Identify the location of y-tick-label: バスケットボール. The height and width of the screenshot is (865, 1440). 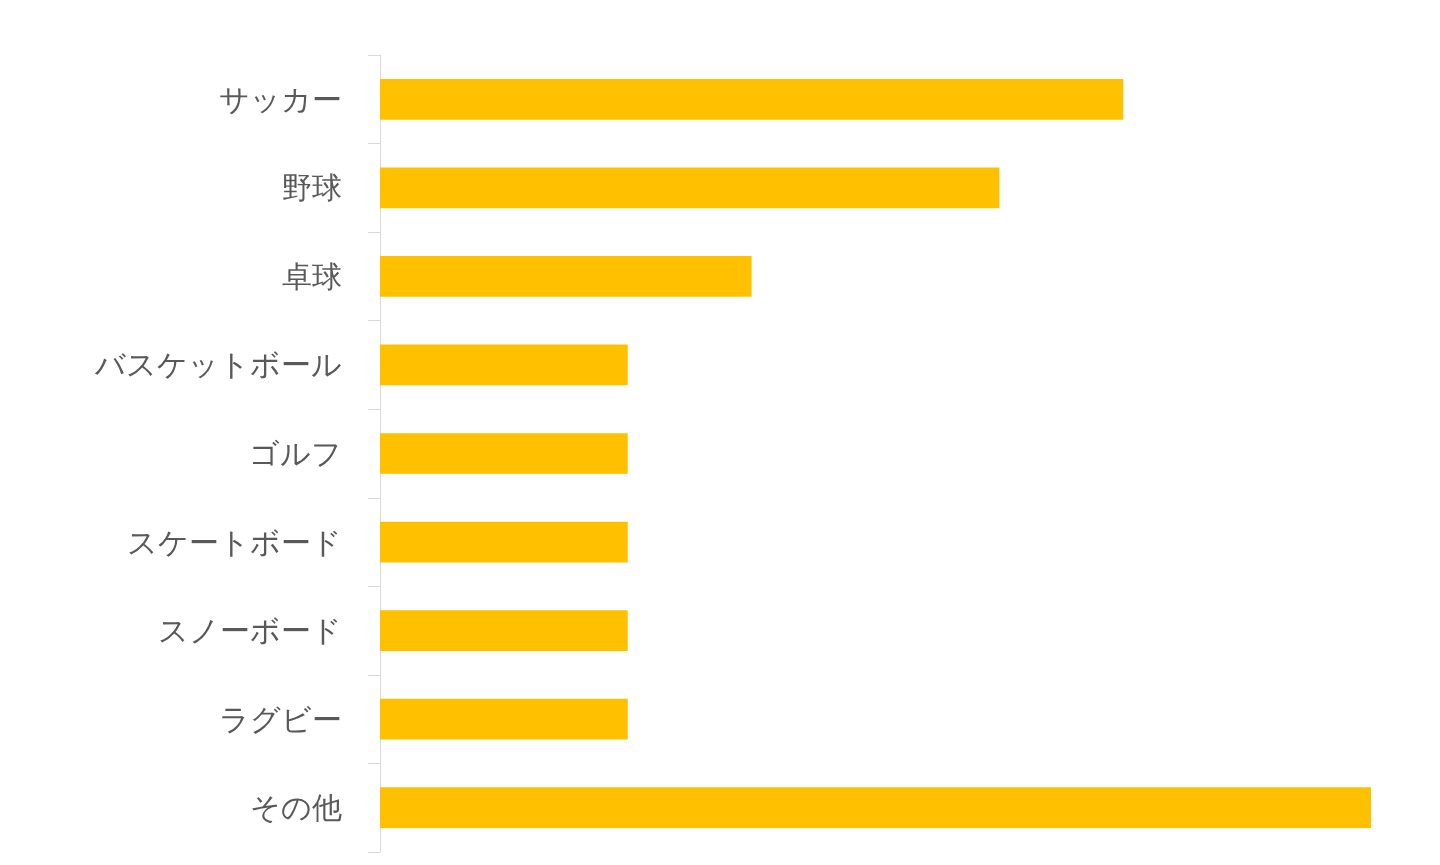
(218, 365).